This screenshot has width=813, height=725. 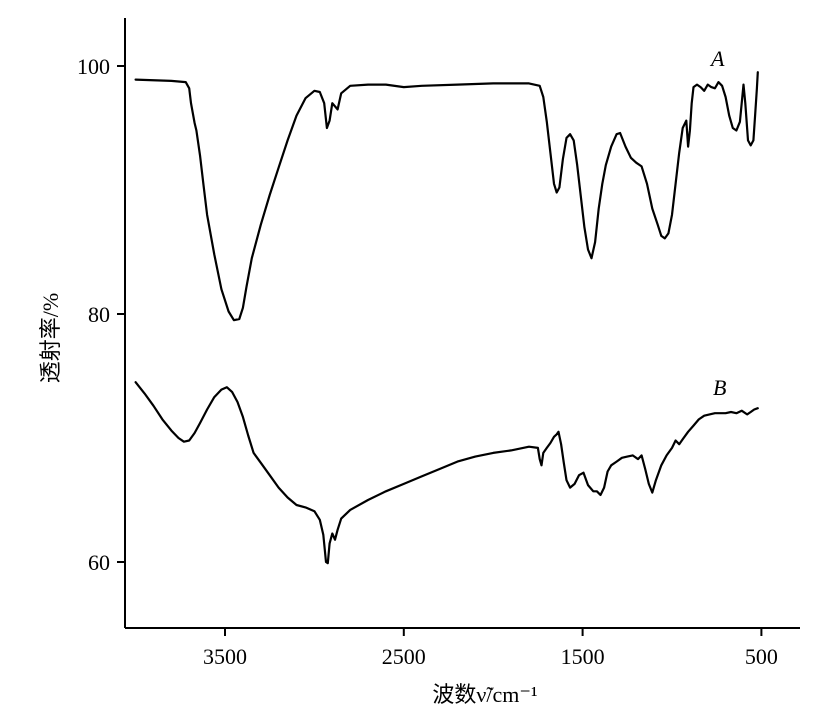 What do you see at coordinates (225, 656) in the screenshot?
I see `x-tick-label: 3500` at bounding box center [225, 656].